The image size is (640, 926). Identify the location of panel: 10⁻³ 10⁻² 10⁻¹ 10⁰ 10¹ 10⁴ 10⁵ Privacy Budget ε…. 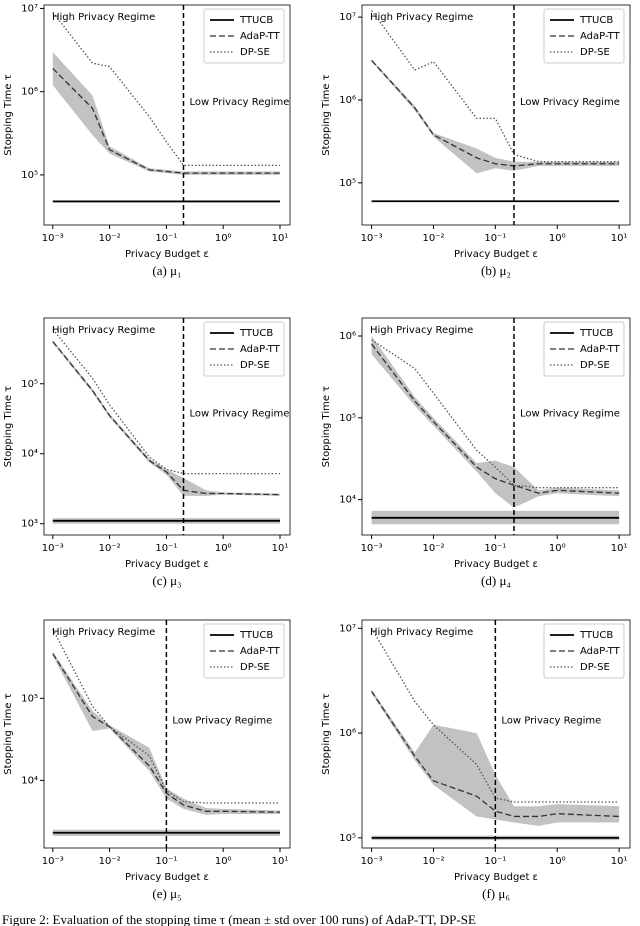
(147, 760).